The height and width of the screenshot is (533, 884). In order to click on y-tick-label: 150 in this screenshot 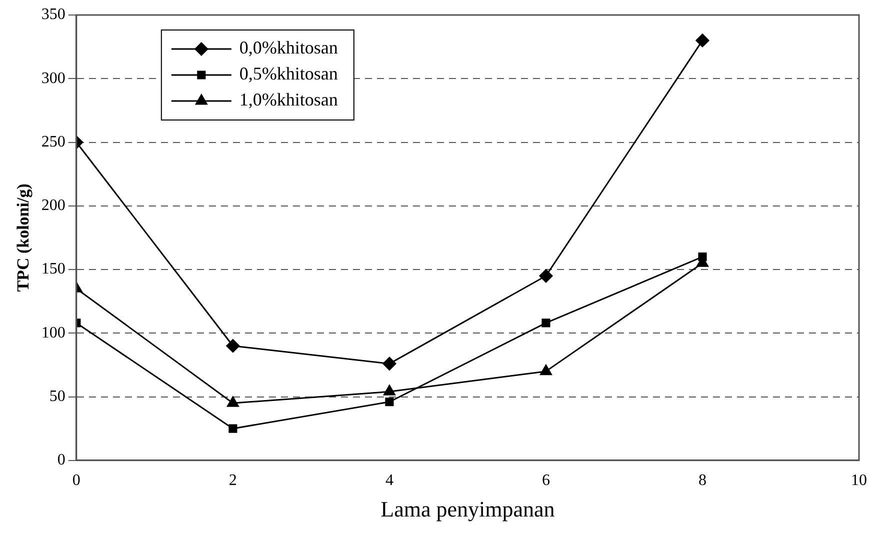, I will do `click(53, 269)`.